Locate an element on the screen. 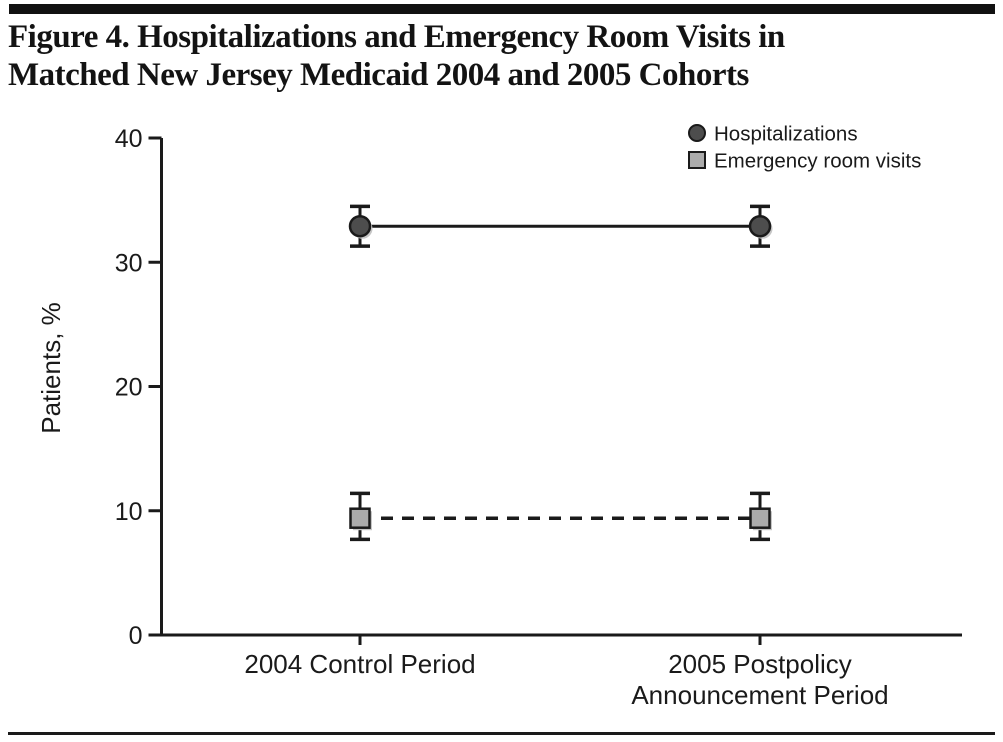 The width and height of the screenshot is (1003, 742). y-tick-label-0: 0 is located at coordinates (136, 636).